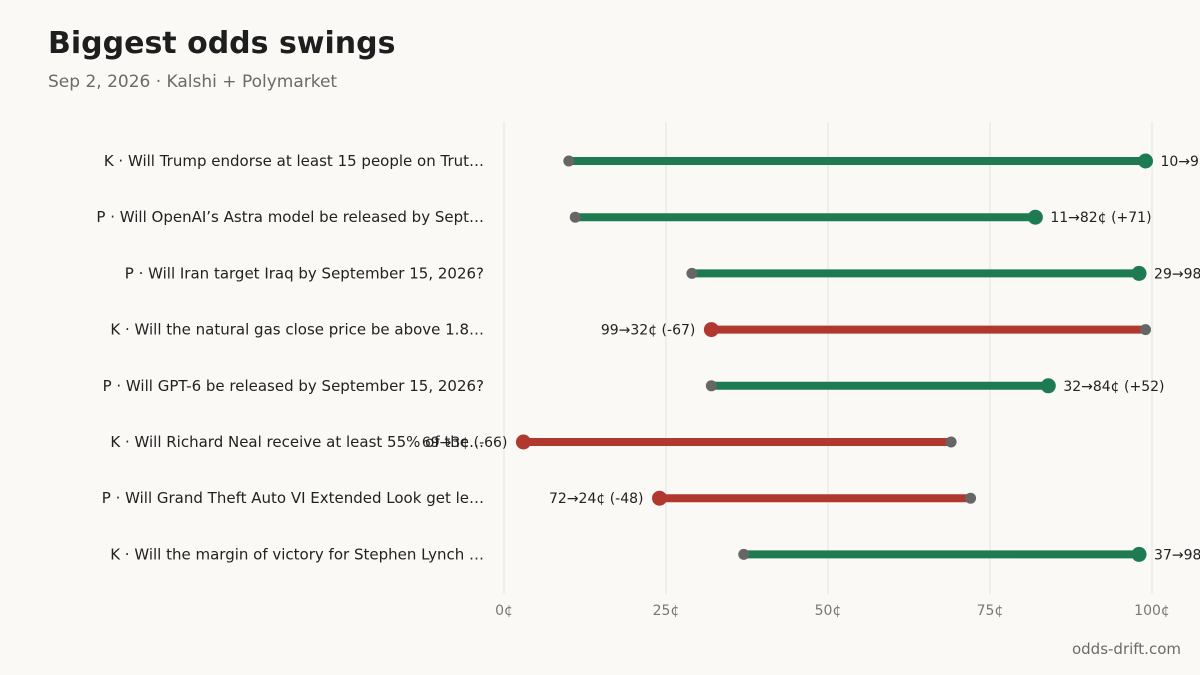  Describe the element at coordinates (666, 611) in the screenshot. I see `x-tick-label: 25¢` at that location.